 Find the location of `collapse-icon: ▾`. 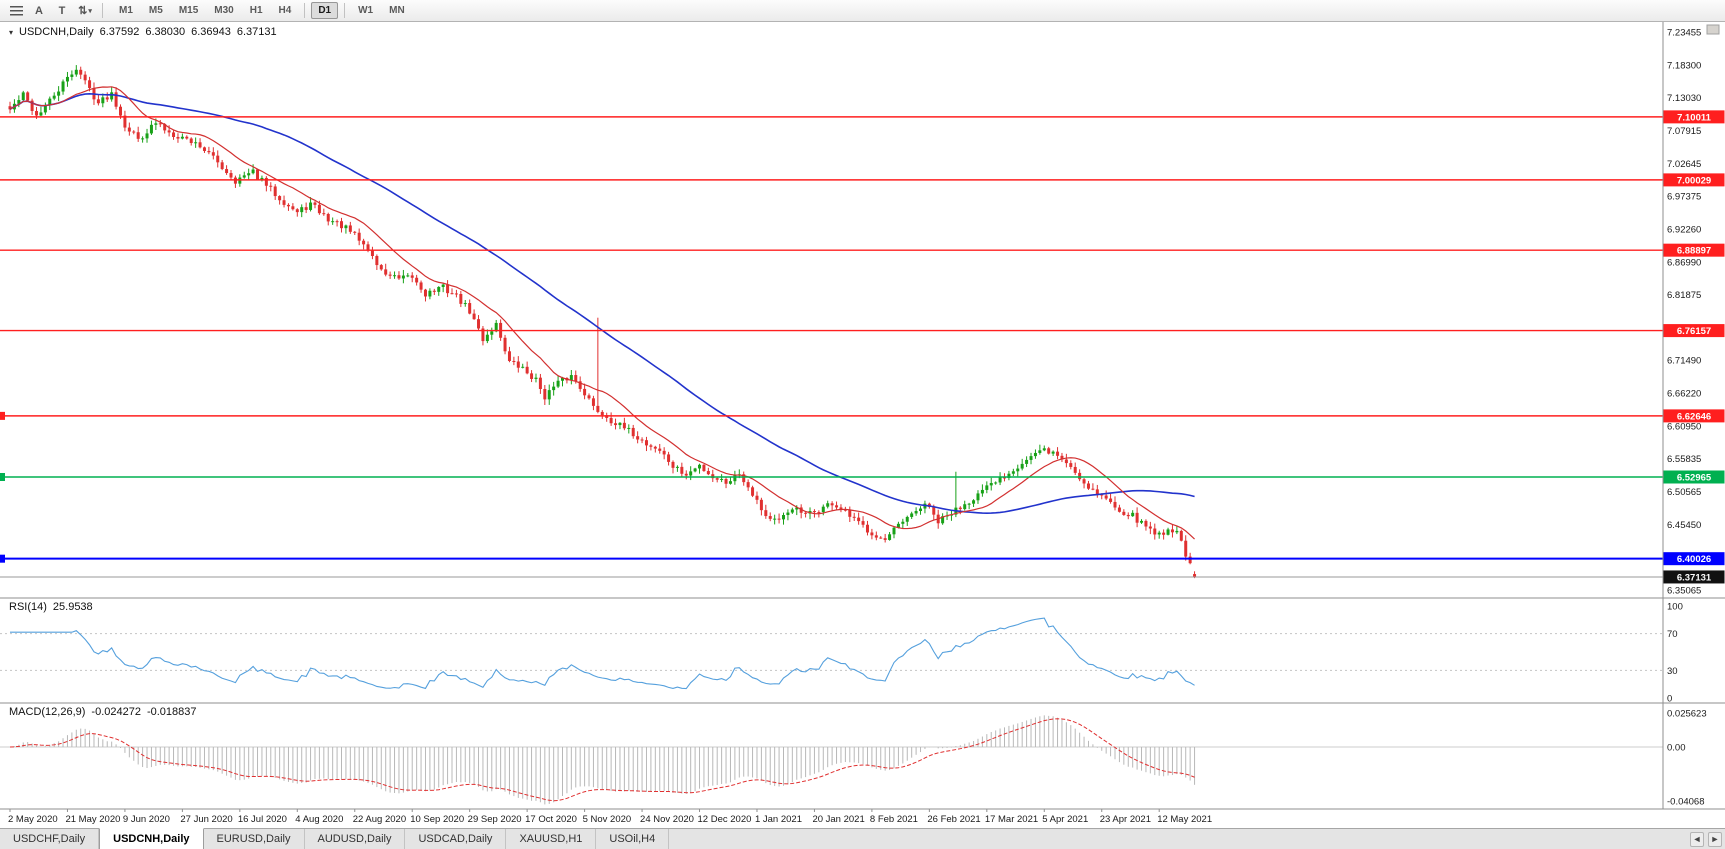

collapse-icon: ▾ is located at coordinates (11, 32).